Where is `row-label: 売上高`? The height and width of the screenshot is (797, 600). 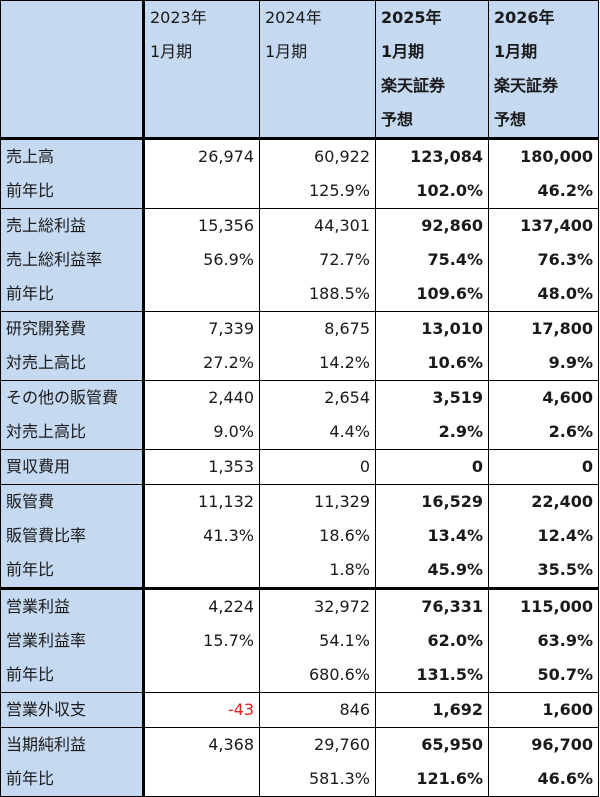 row-label: 売上高 is located at coordinates (72, 156).